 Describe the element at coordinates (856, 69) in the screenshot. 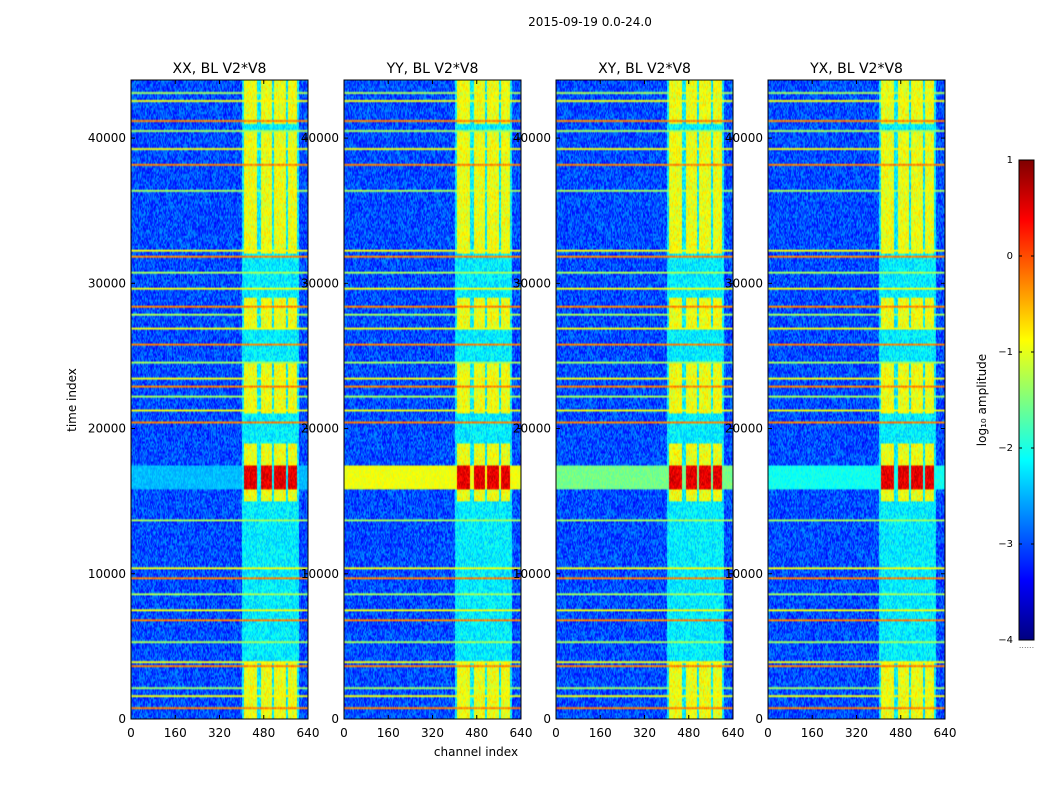

I see `panel-title-4: YX, BL V2*V8` at that location.